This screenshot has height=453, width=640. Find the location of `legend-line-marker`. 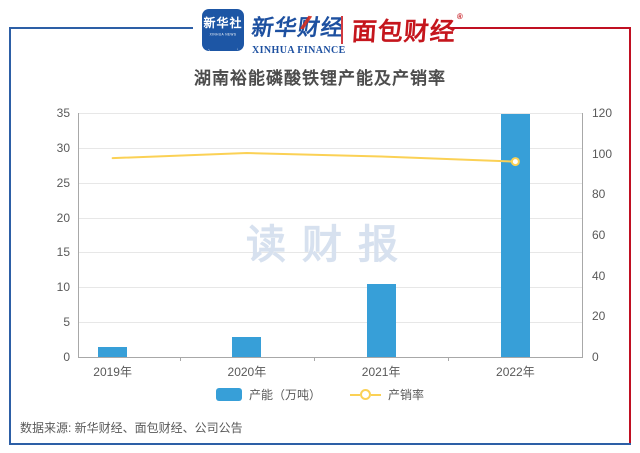

legend-line-marker is located at coordinates (365, 394).